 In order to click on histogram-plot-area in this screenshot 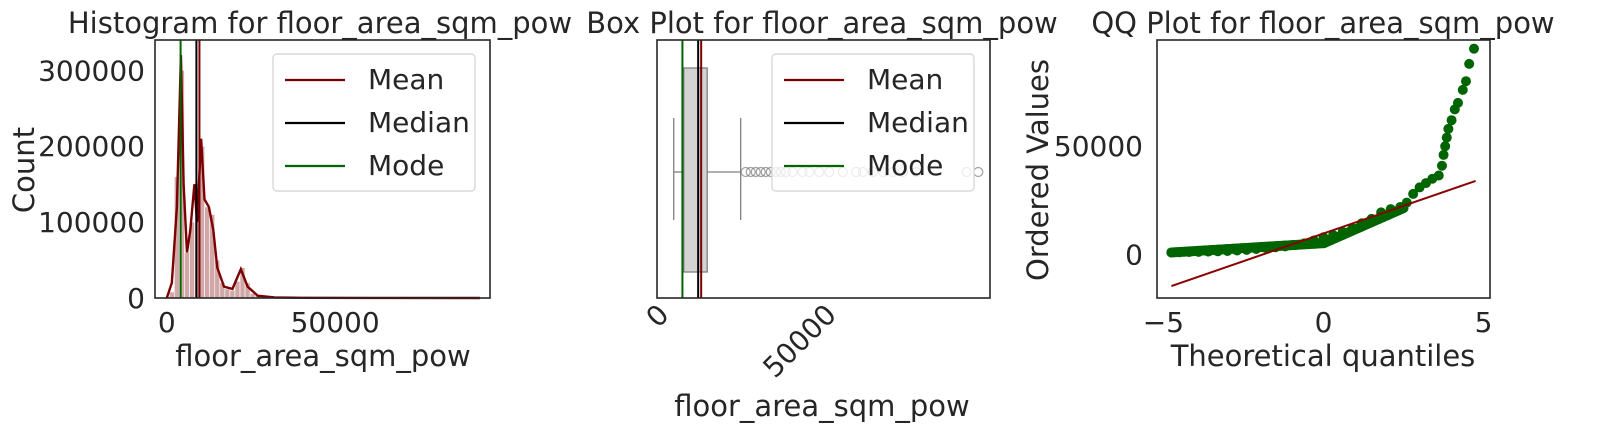, I will do `click(322, 170)`.